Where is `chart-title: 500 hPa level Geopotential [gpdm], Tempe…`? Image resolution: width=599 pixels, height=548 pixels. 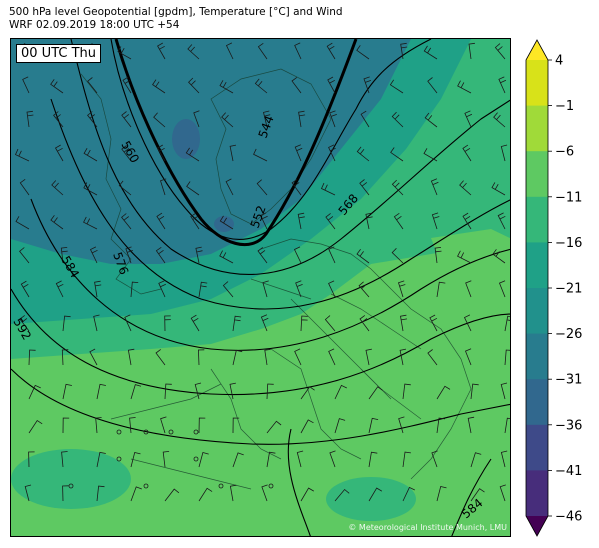
chart-title: 500 hPa level Geopotential [gpdm], Tempe… is located at coordinates (176, 12).